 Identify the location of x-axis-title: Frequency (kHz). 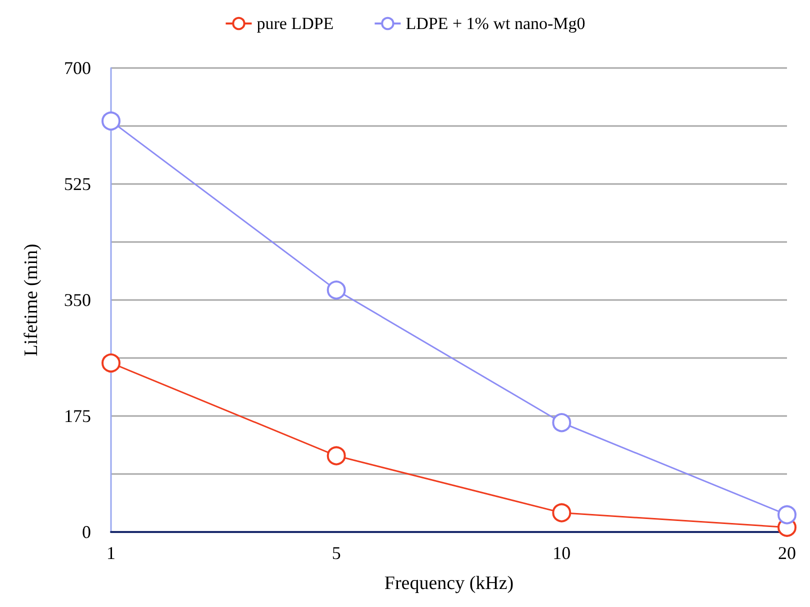
(449, 583).